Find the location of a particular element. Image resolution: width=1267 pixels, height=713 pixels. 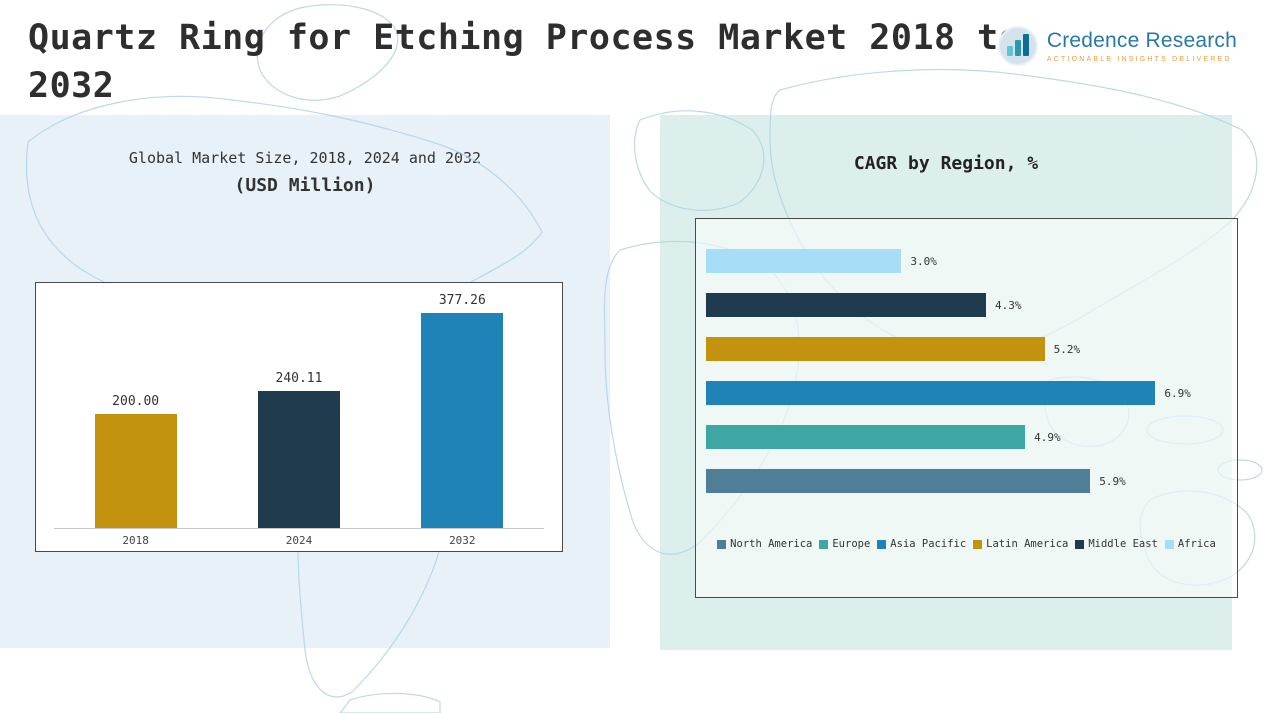

legend-label: Asia Pacific is located at coordinates (928, 544).